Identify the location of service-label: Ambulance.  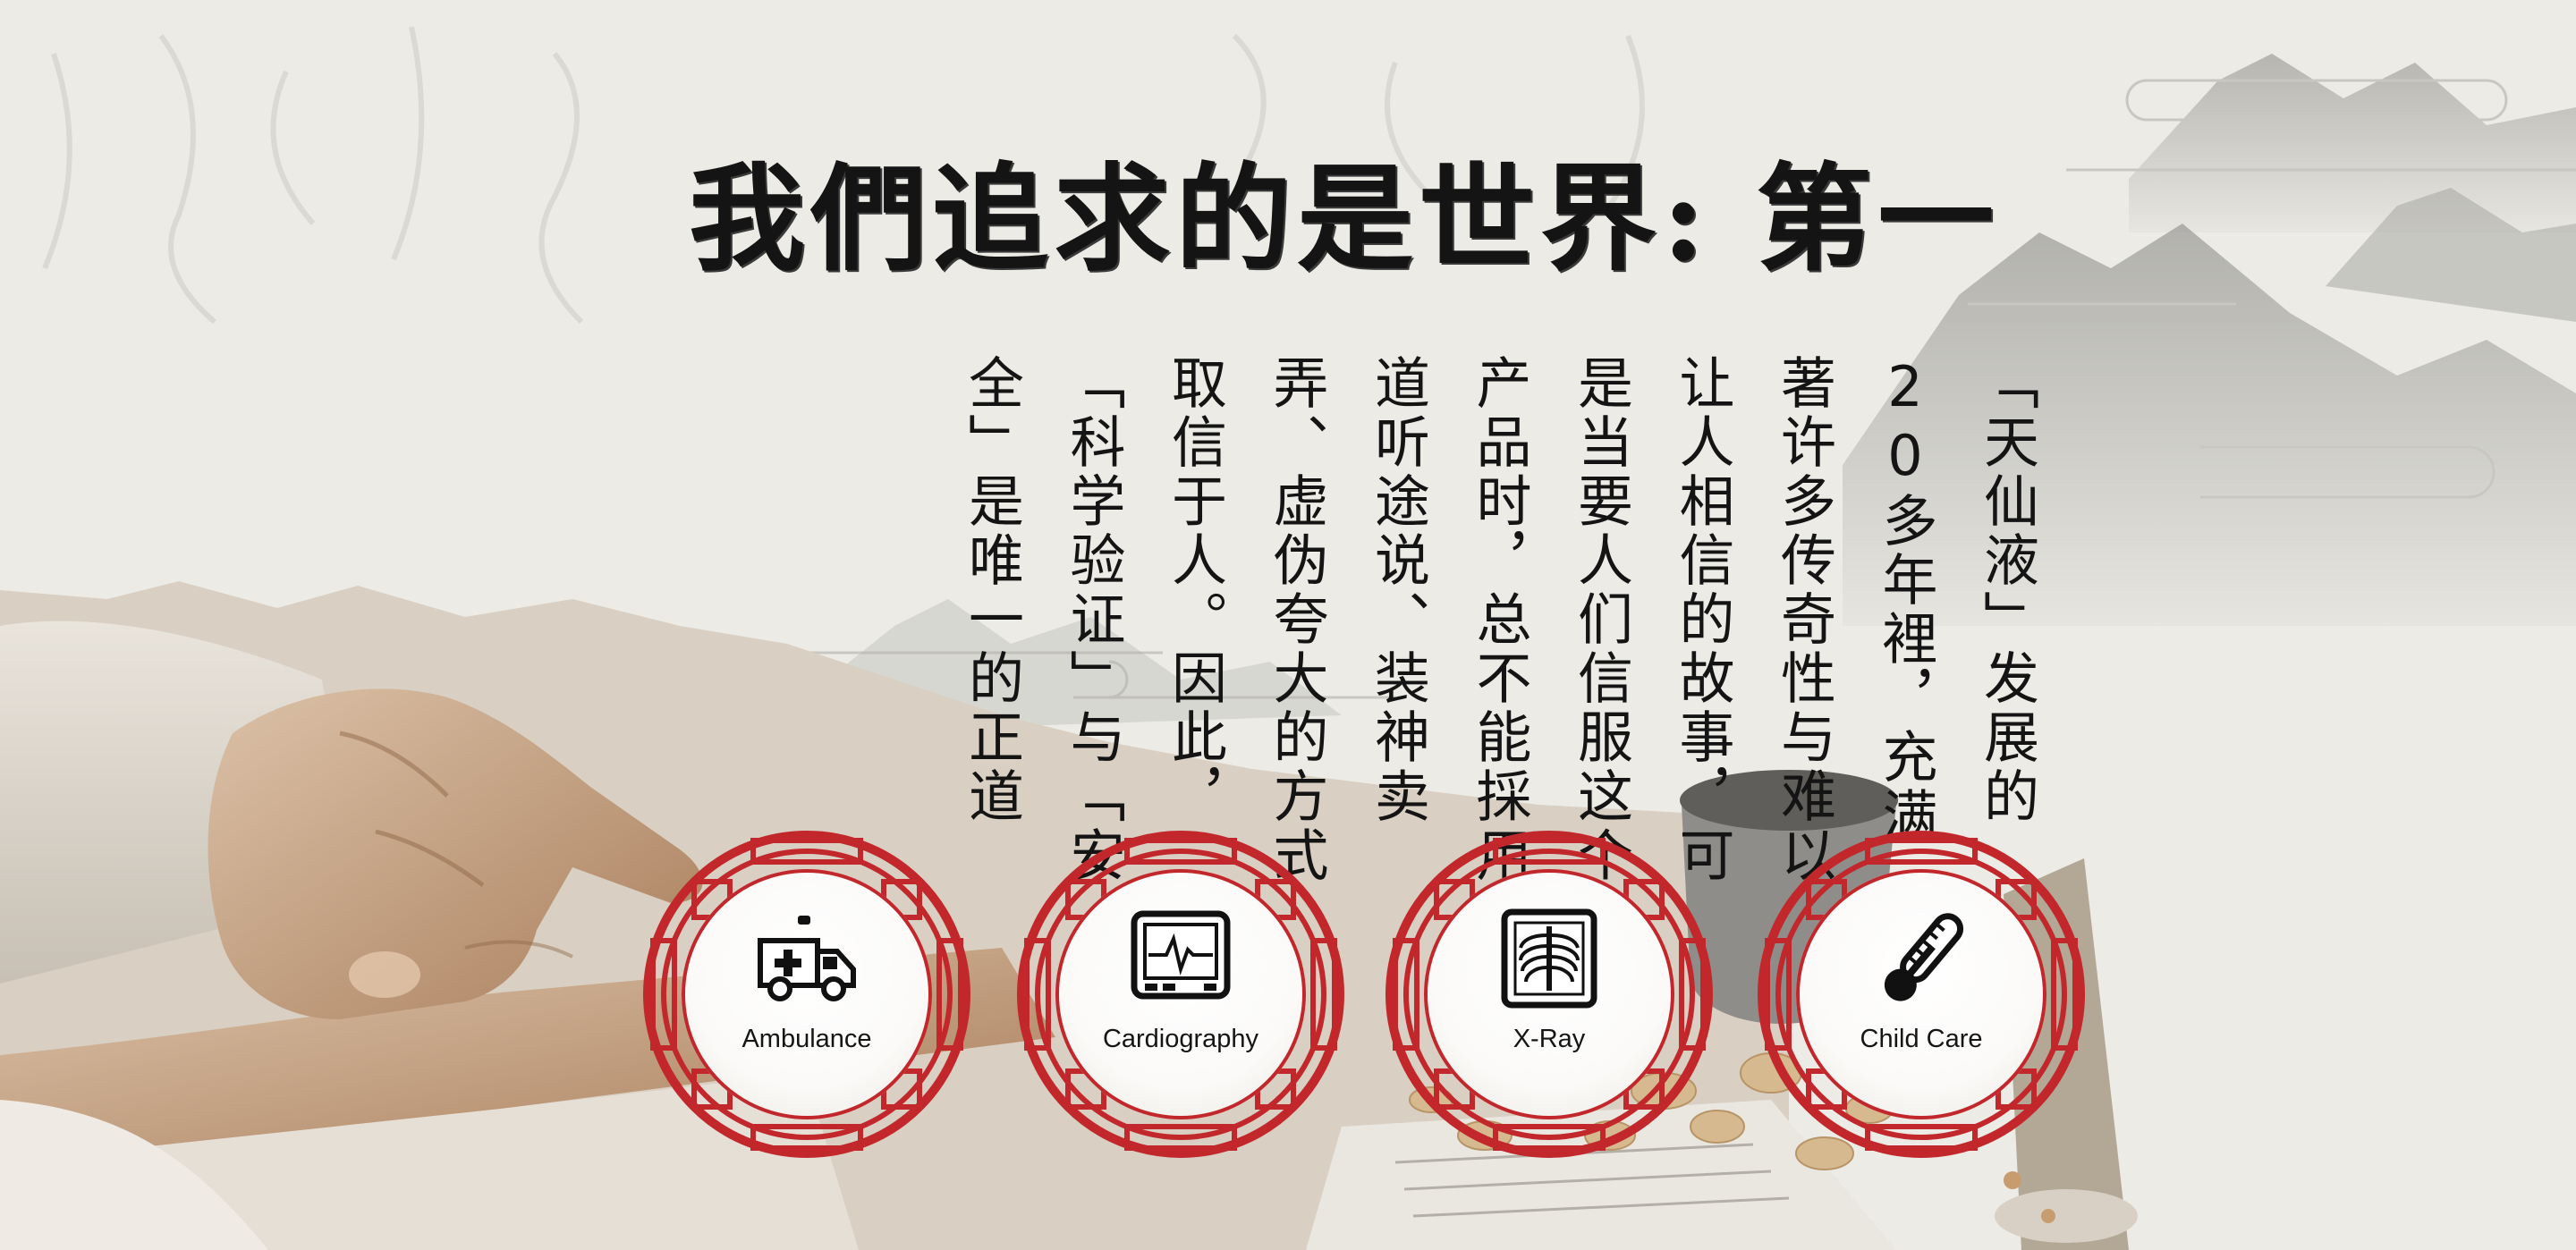
(806, 1039).